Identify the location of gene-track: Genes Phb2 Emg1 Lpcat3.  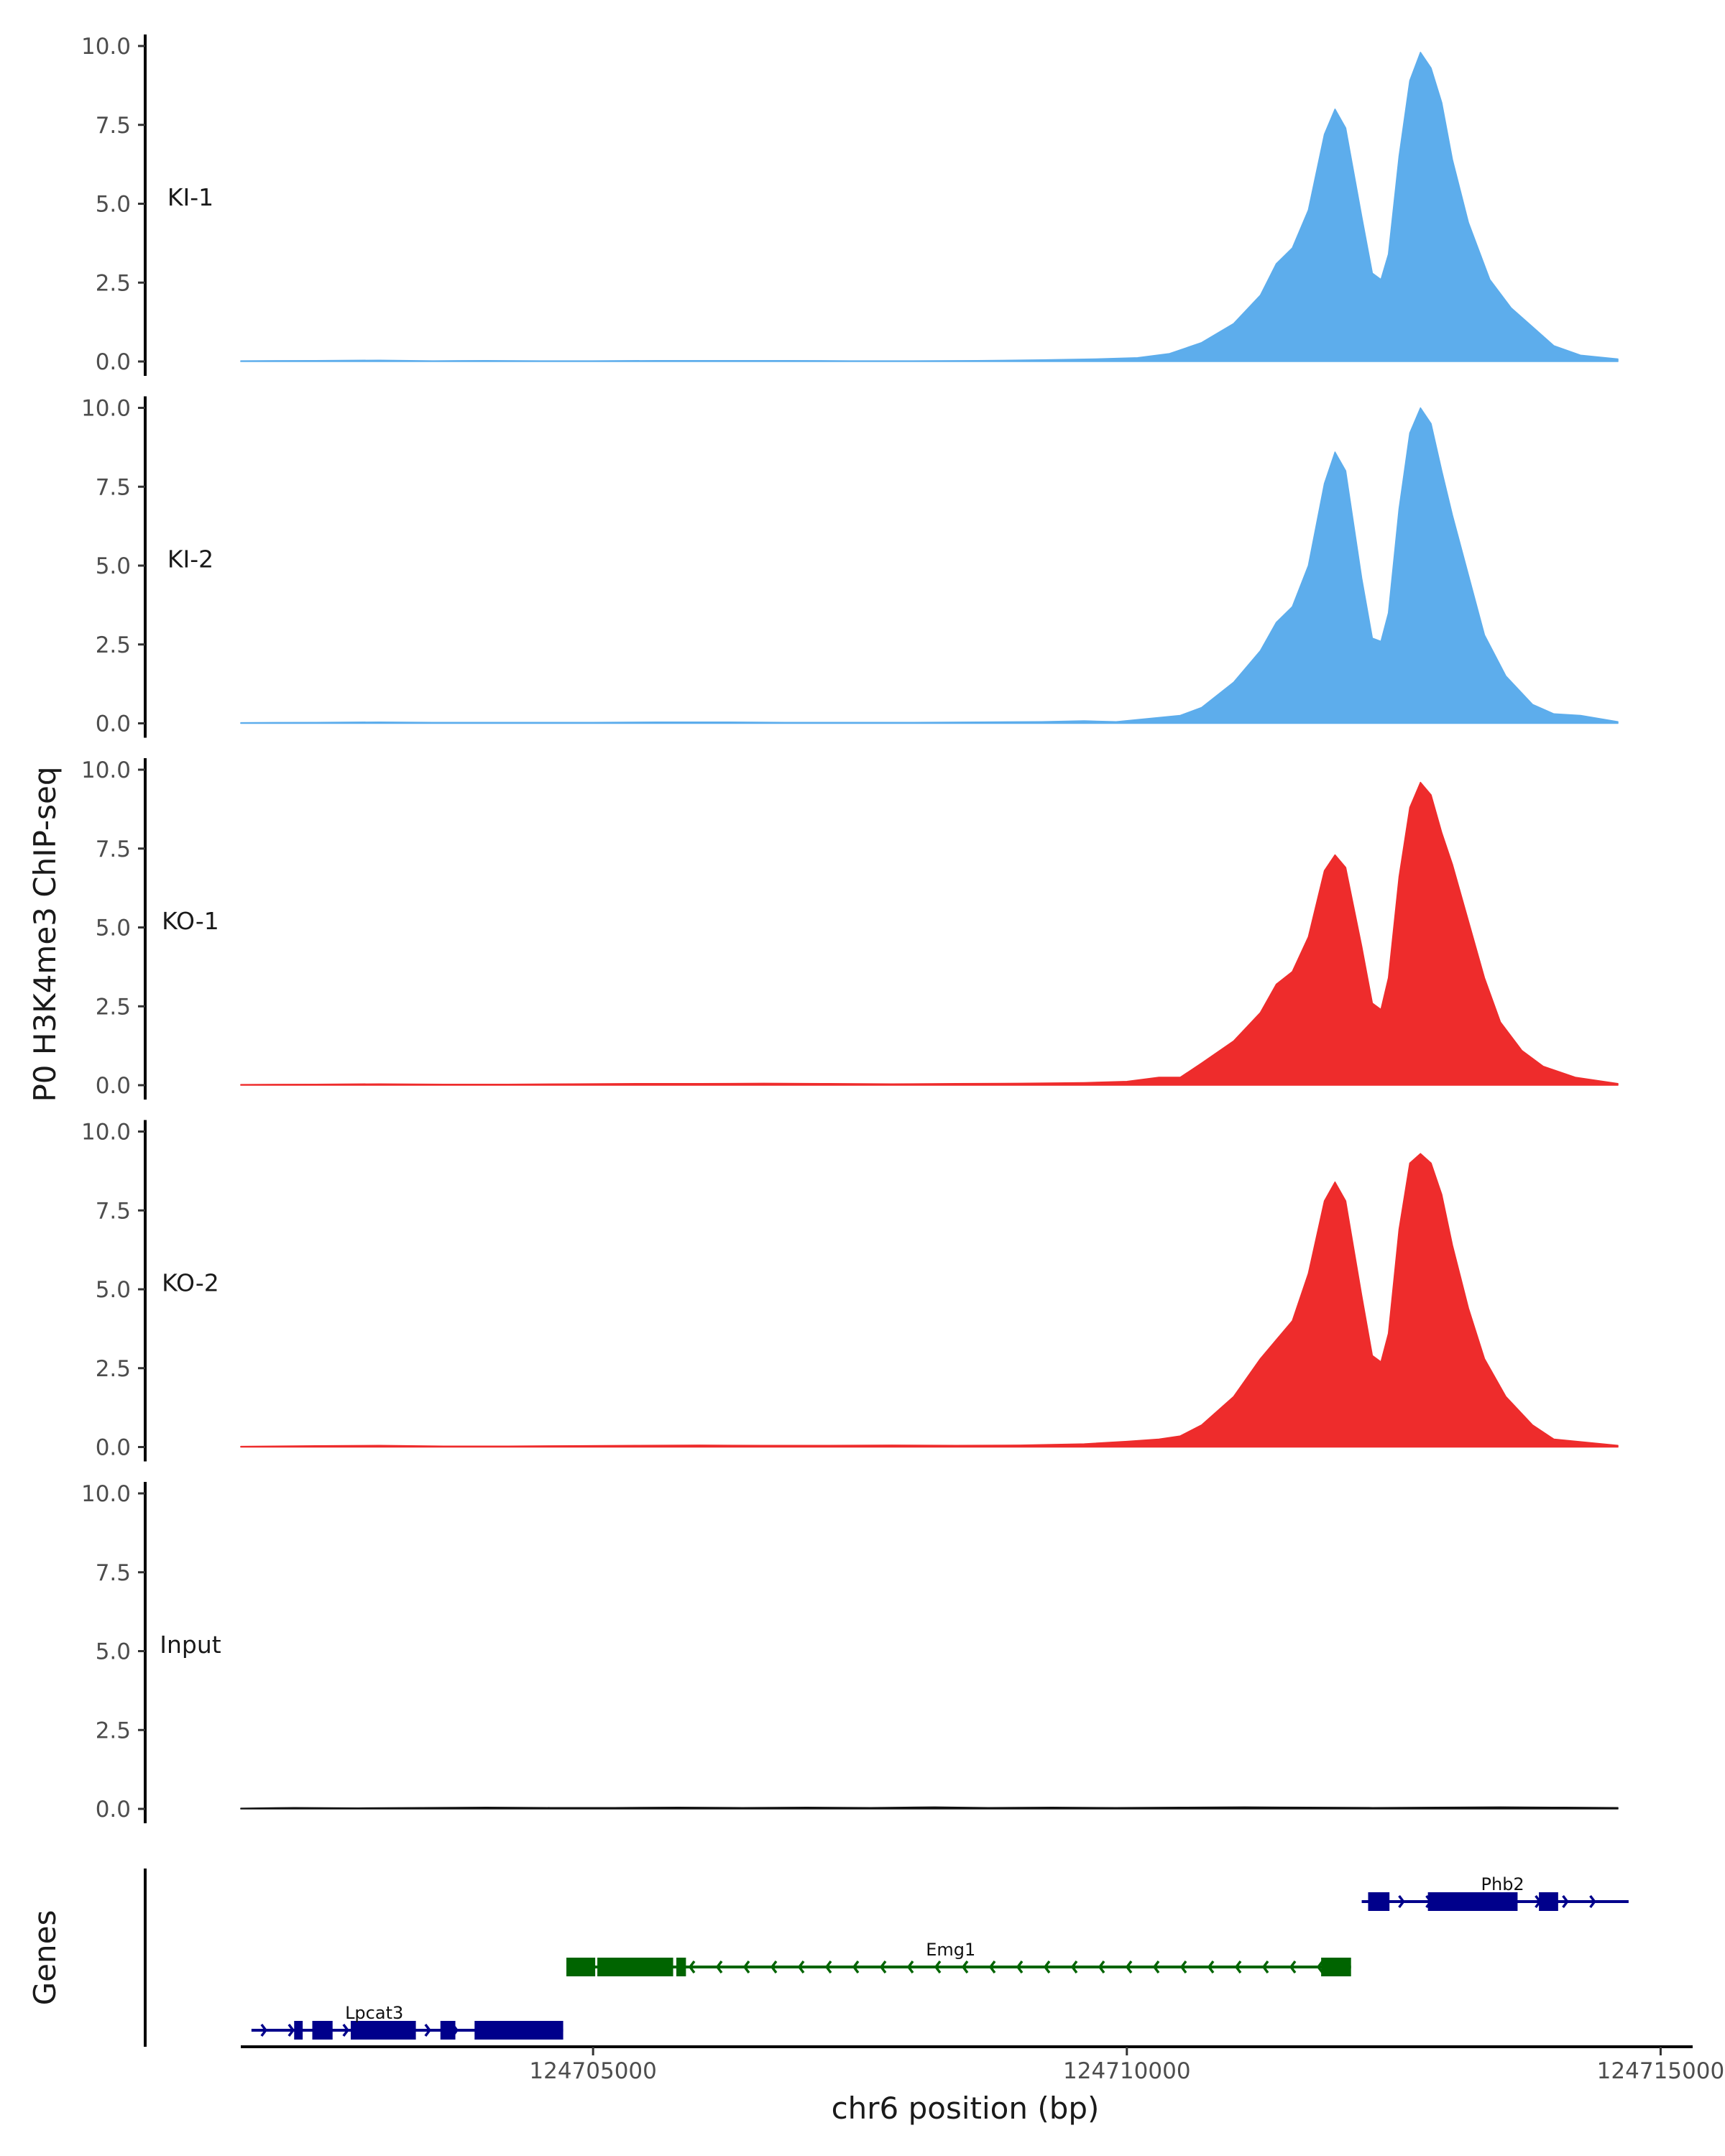
(828, 1958).